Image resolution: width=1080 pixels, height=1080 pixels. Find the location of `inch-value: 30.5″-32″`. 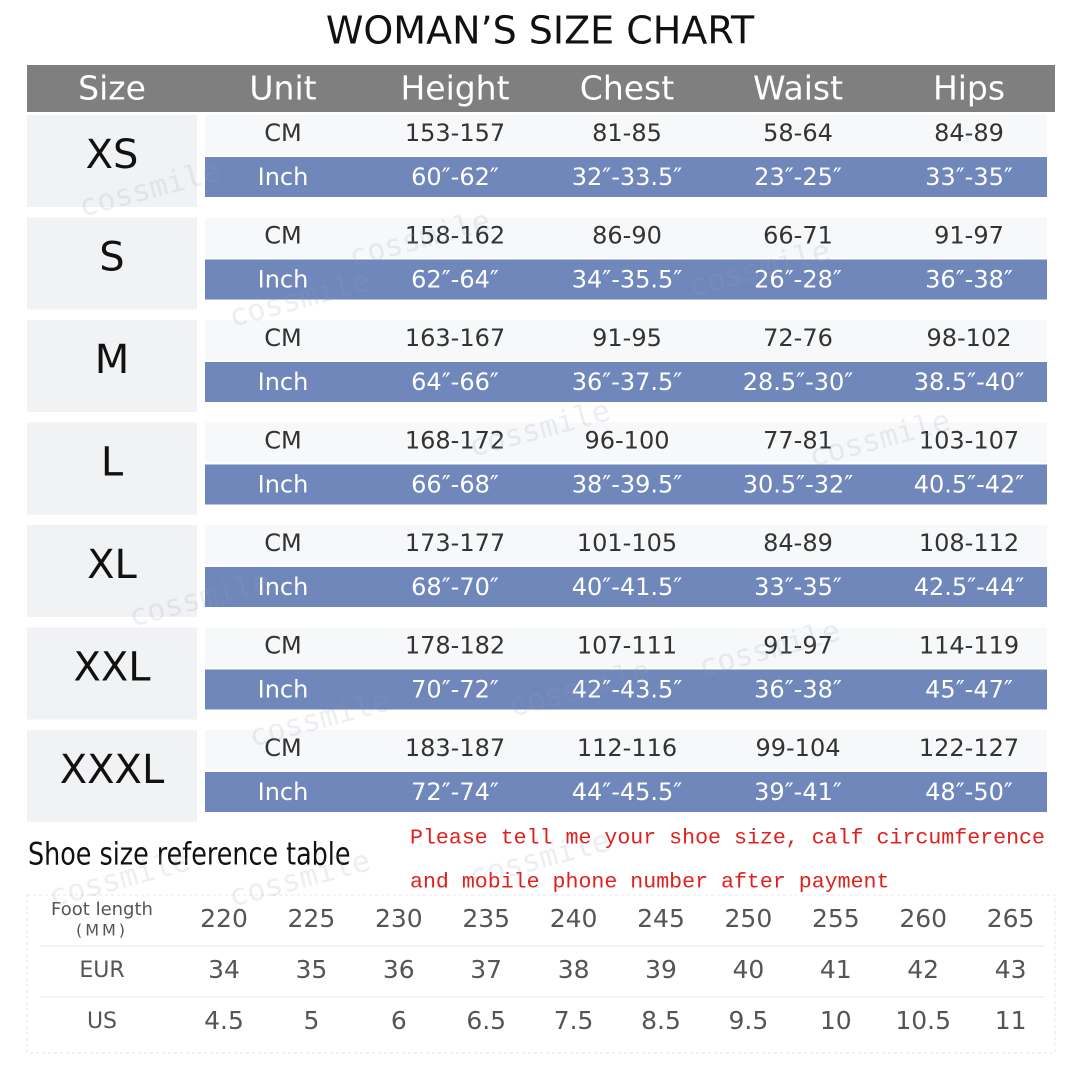

inch-value: 30.5″-32″ is located at coordinates (798, 485).